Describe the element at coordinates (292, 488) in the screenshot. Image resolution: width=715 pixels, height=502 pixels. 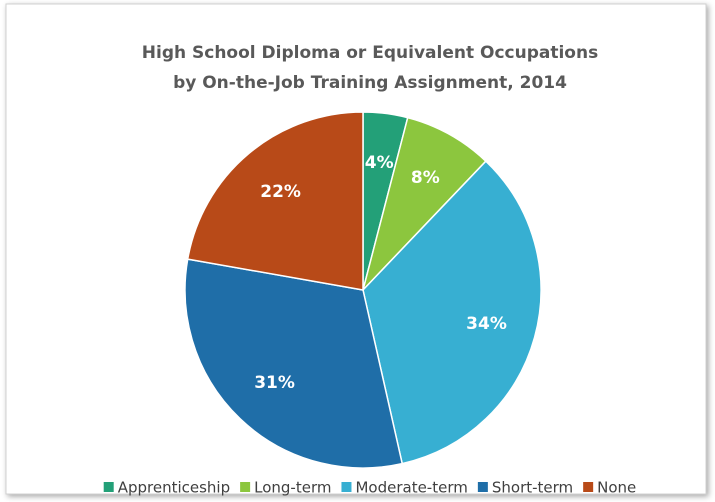
I see `legend-label: Long-term` at that location.